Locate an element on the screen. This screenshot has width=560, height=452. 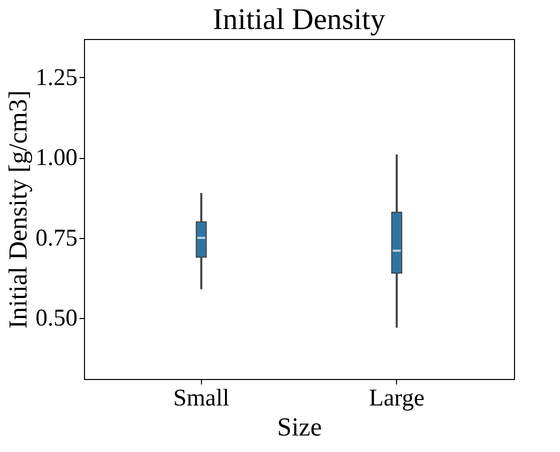
x-tick-label: Large is located at coordinates (396, 399).